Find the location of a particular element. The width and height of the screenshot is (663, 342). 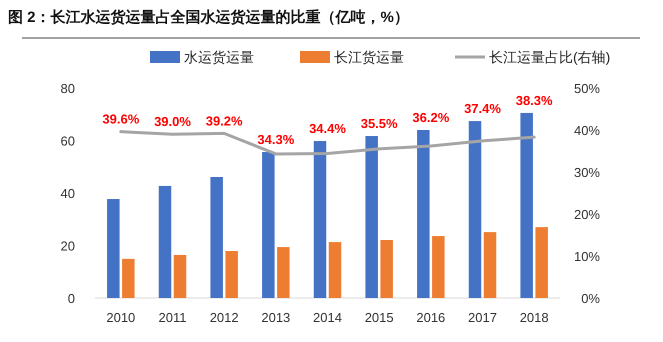

y-tick-label: 60 is located at coordinates (67, 141).